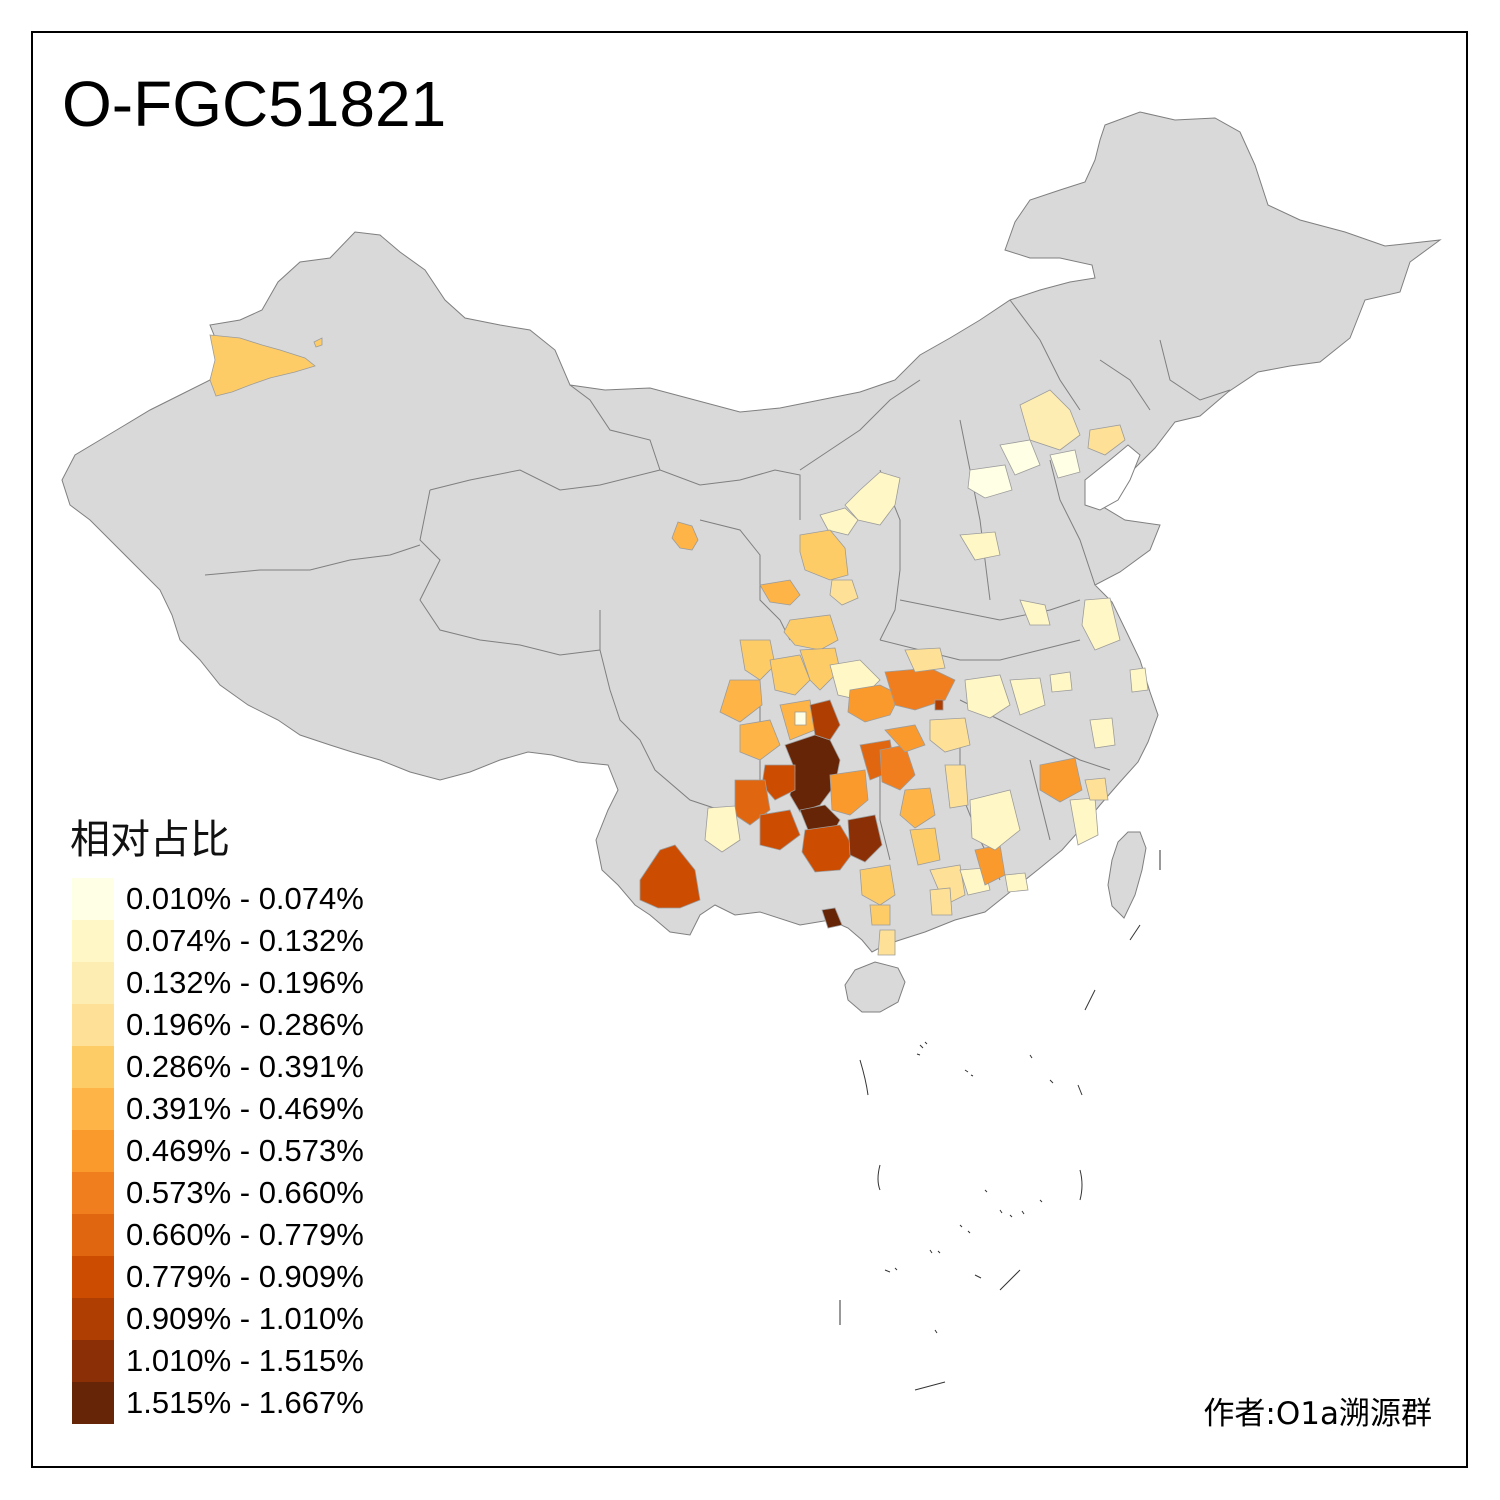  I want to click on region-sc-c, so click(820, 669).